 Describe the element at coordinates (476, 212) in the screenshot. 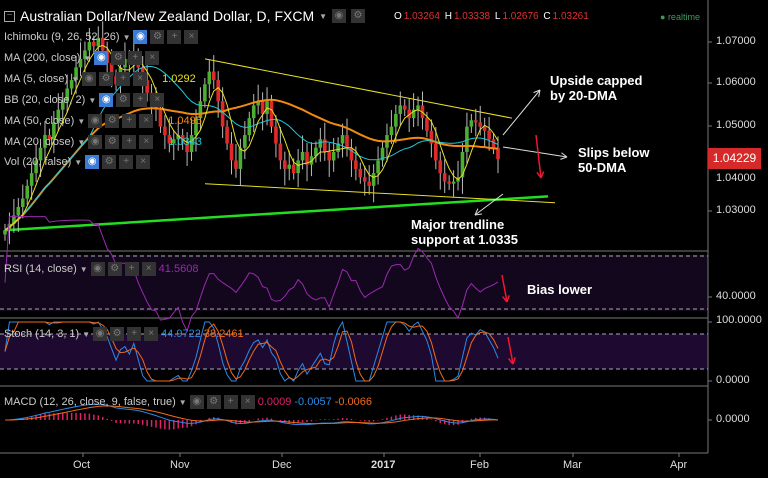

I see `arrow-support-head` at that location.